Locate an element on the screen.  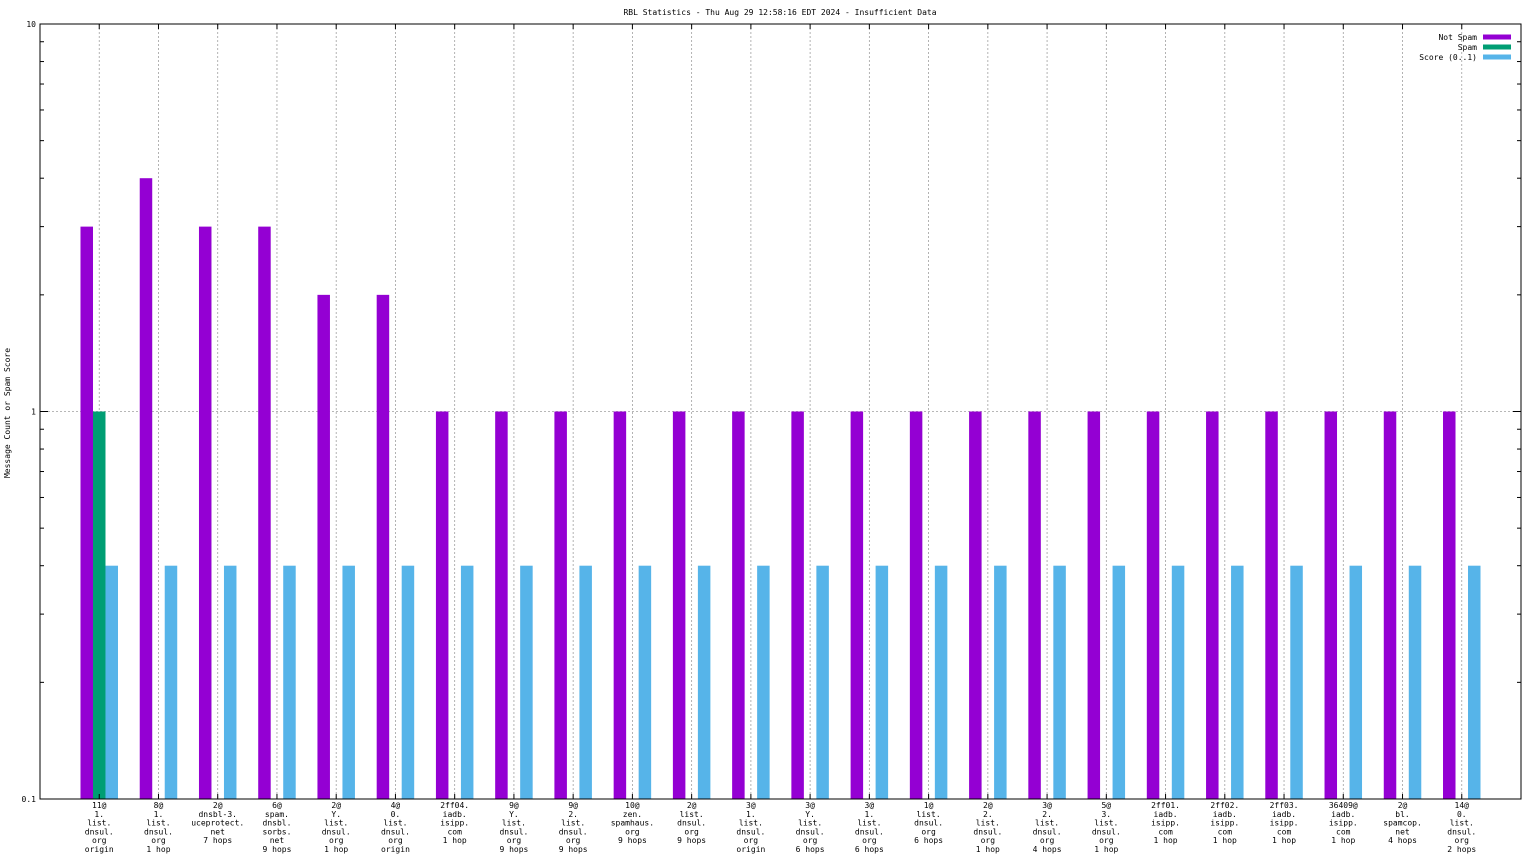
x-tick-label: 14@ 0. list. dnsul. org 2 hops is located at coordinates (1461, 827).